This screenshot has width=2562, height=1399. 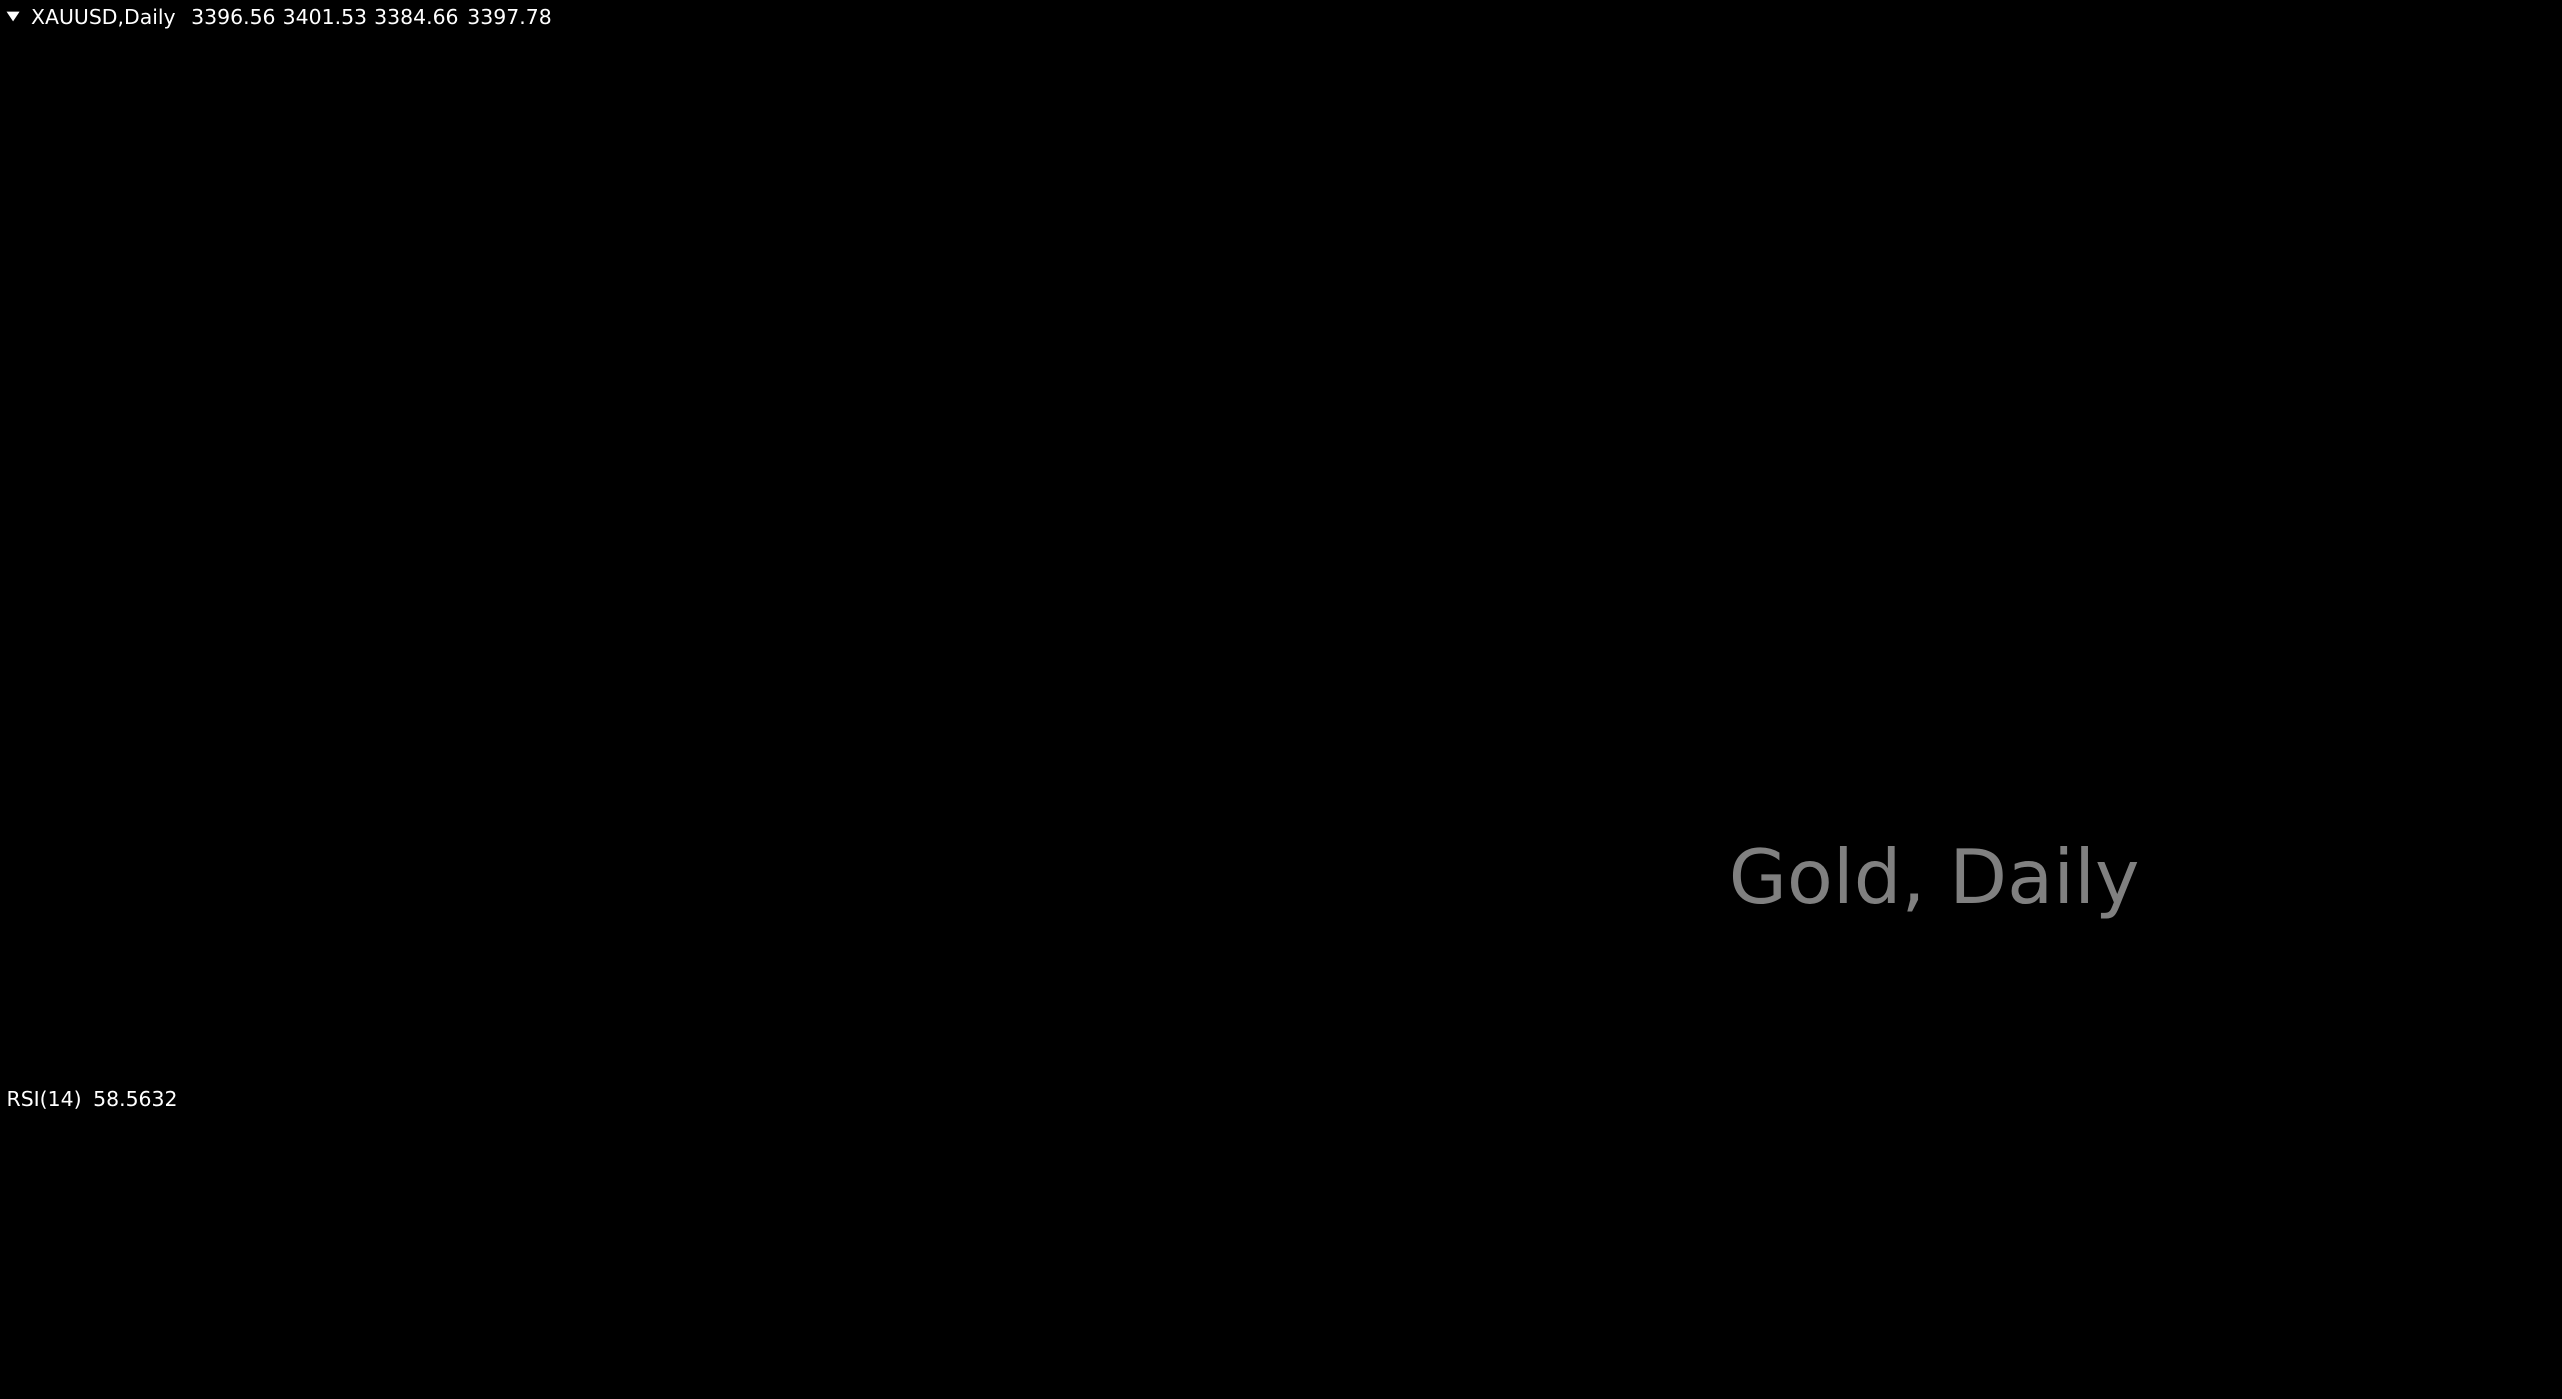 What do you see at coordinates (233, 17) in the screenshot?
I see `ohlc-open: 3396.56` at bounding box center [233, 17].